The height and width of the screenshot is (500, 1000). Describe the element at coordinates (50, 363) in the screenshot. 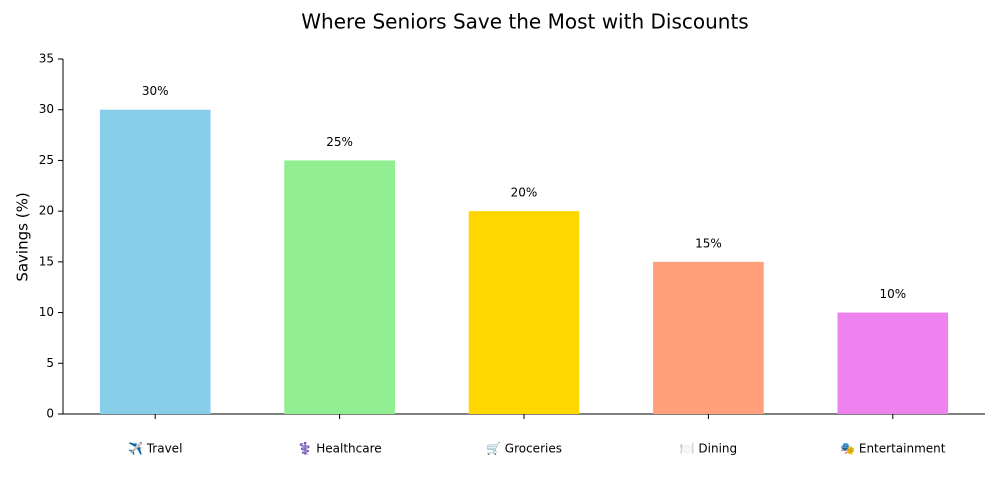

I see `y-tick-label: 5` at that location.